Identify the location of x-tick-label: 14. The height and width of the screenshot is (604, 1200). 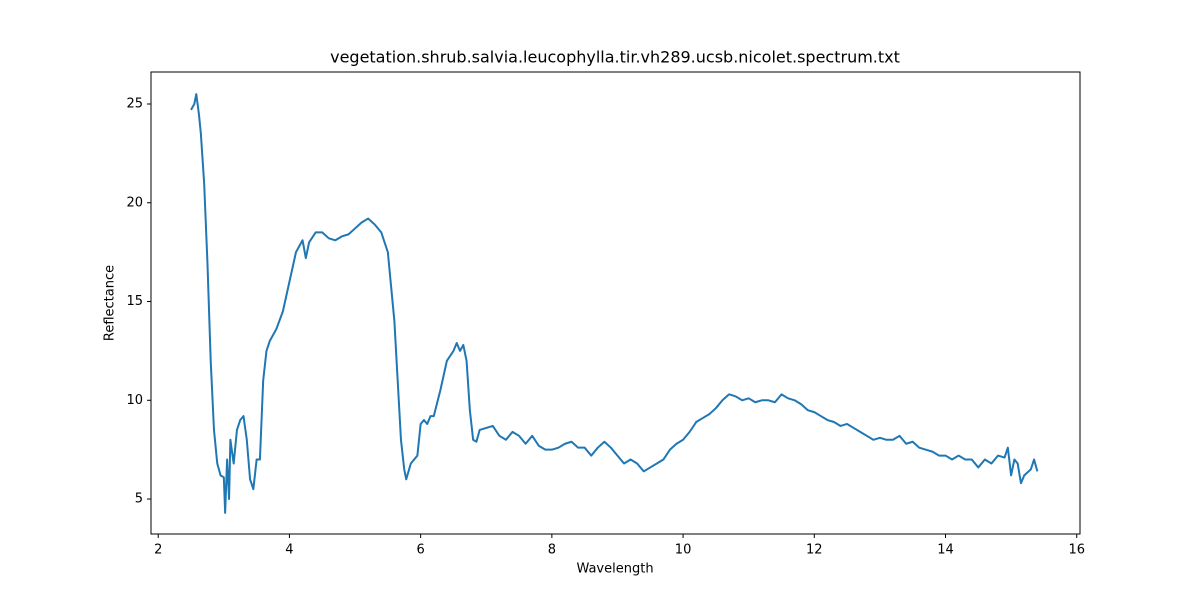
(945, 550).